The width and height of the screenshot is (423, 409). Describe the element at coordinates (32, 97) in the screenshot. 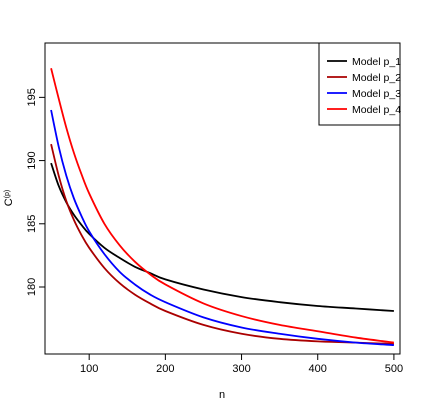

I see `y-tick-label: 195` at that location.